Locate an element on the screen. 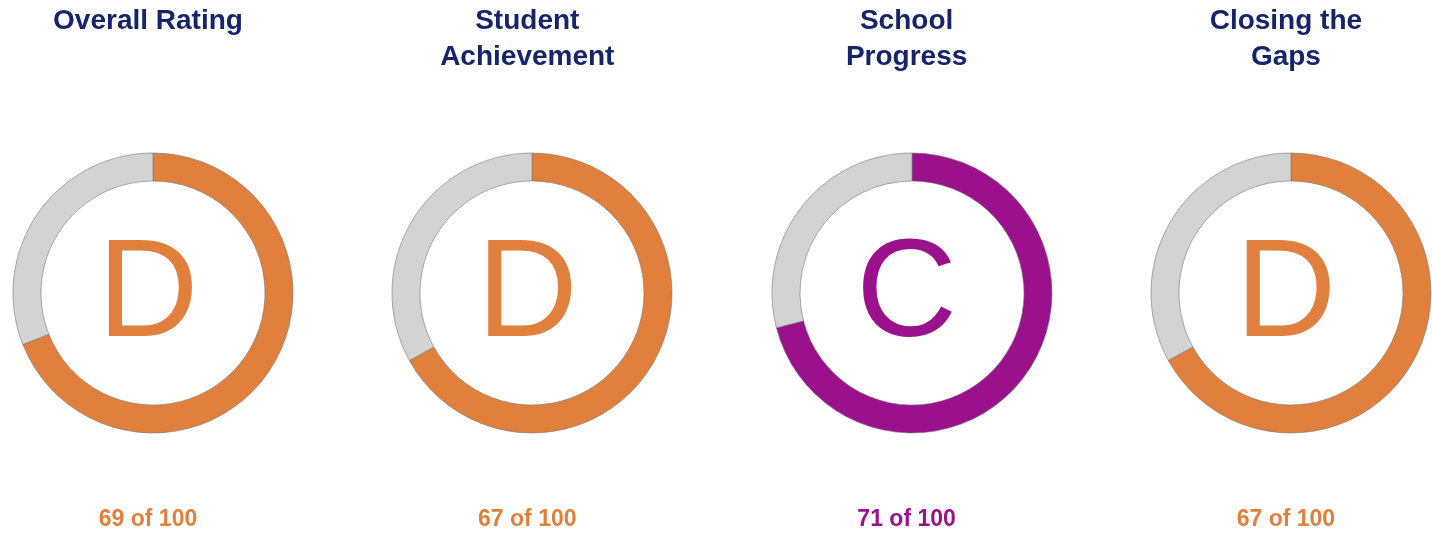 Image resolution: width=1432 pixels, height=533 pixels. chart-title: Student Achievement is located at coordinates (527, 38).